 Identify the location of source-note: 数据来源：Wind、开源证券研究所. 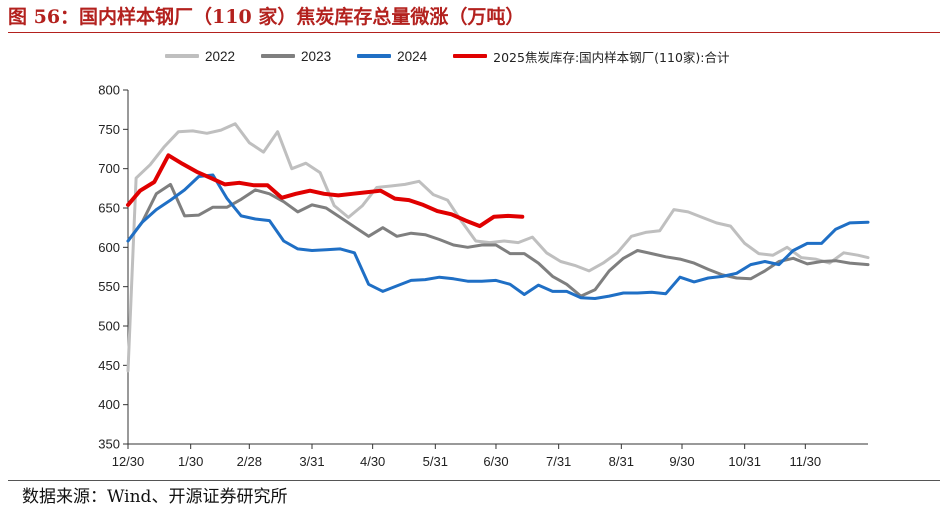
(155, 497).